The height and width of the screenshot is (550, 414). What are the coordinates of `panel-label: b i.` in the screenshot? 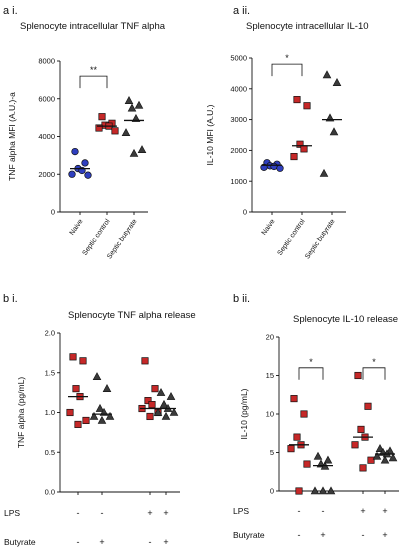 It's located at (10, 299).